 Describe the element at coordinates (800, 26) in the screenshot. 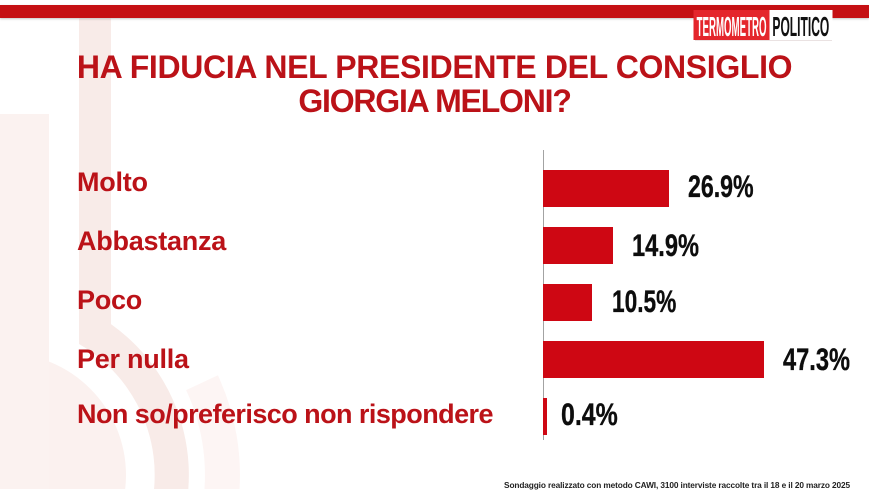

I see `svg-text: POLITICO` at that location.